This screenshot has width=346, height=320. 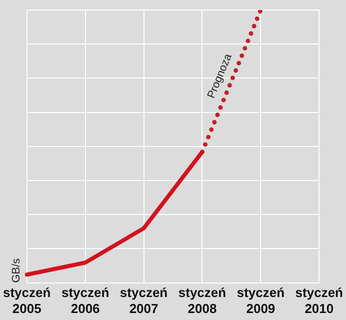 I want to click on x-tick-label: styczeń 2007, so click(x=144, y=300).